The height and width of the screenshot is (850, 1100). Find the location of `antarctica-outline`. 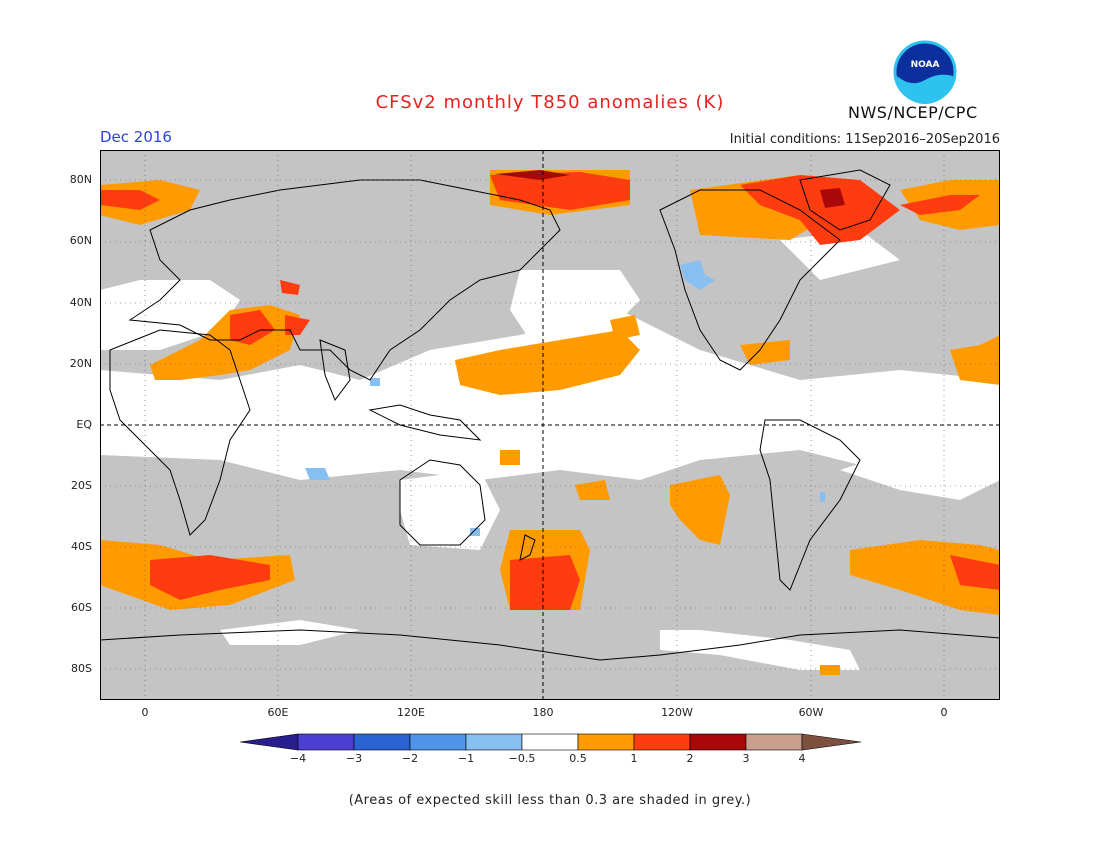

antarctica-outline is located at coordinates (550, 645).